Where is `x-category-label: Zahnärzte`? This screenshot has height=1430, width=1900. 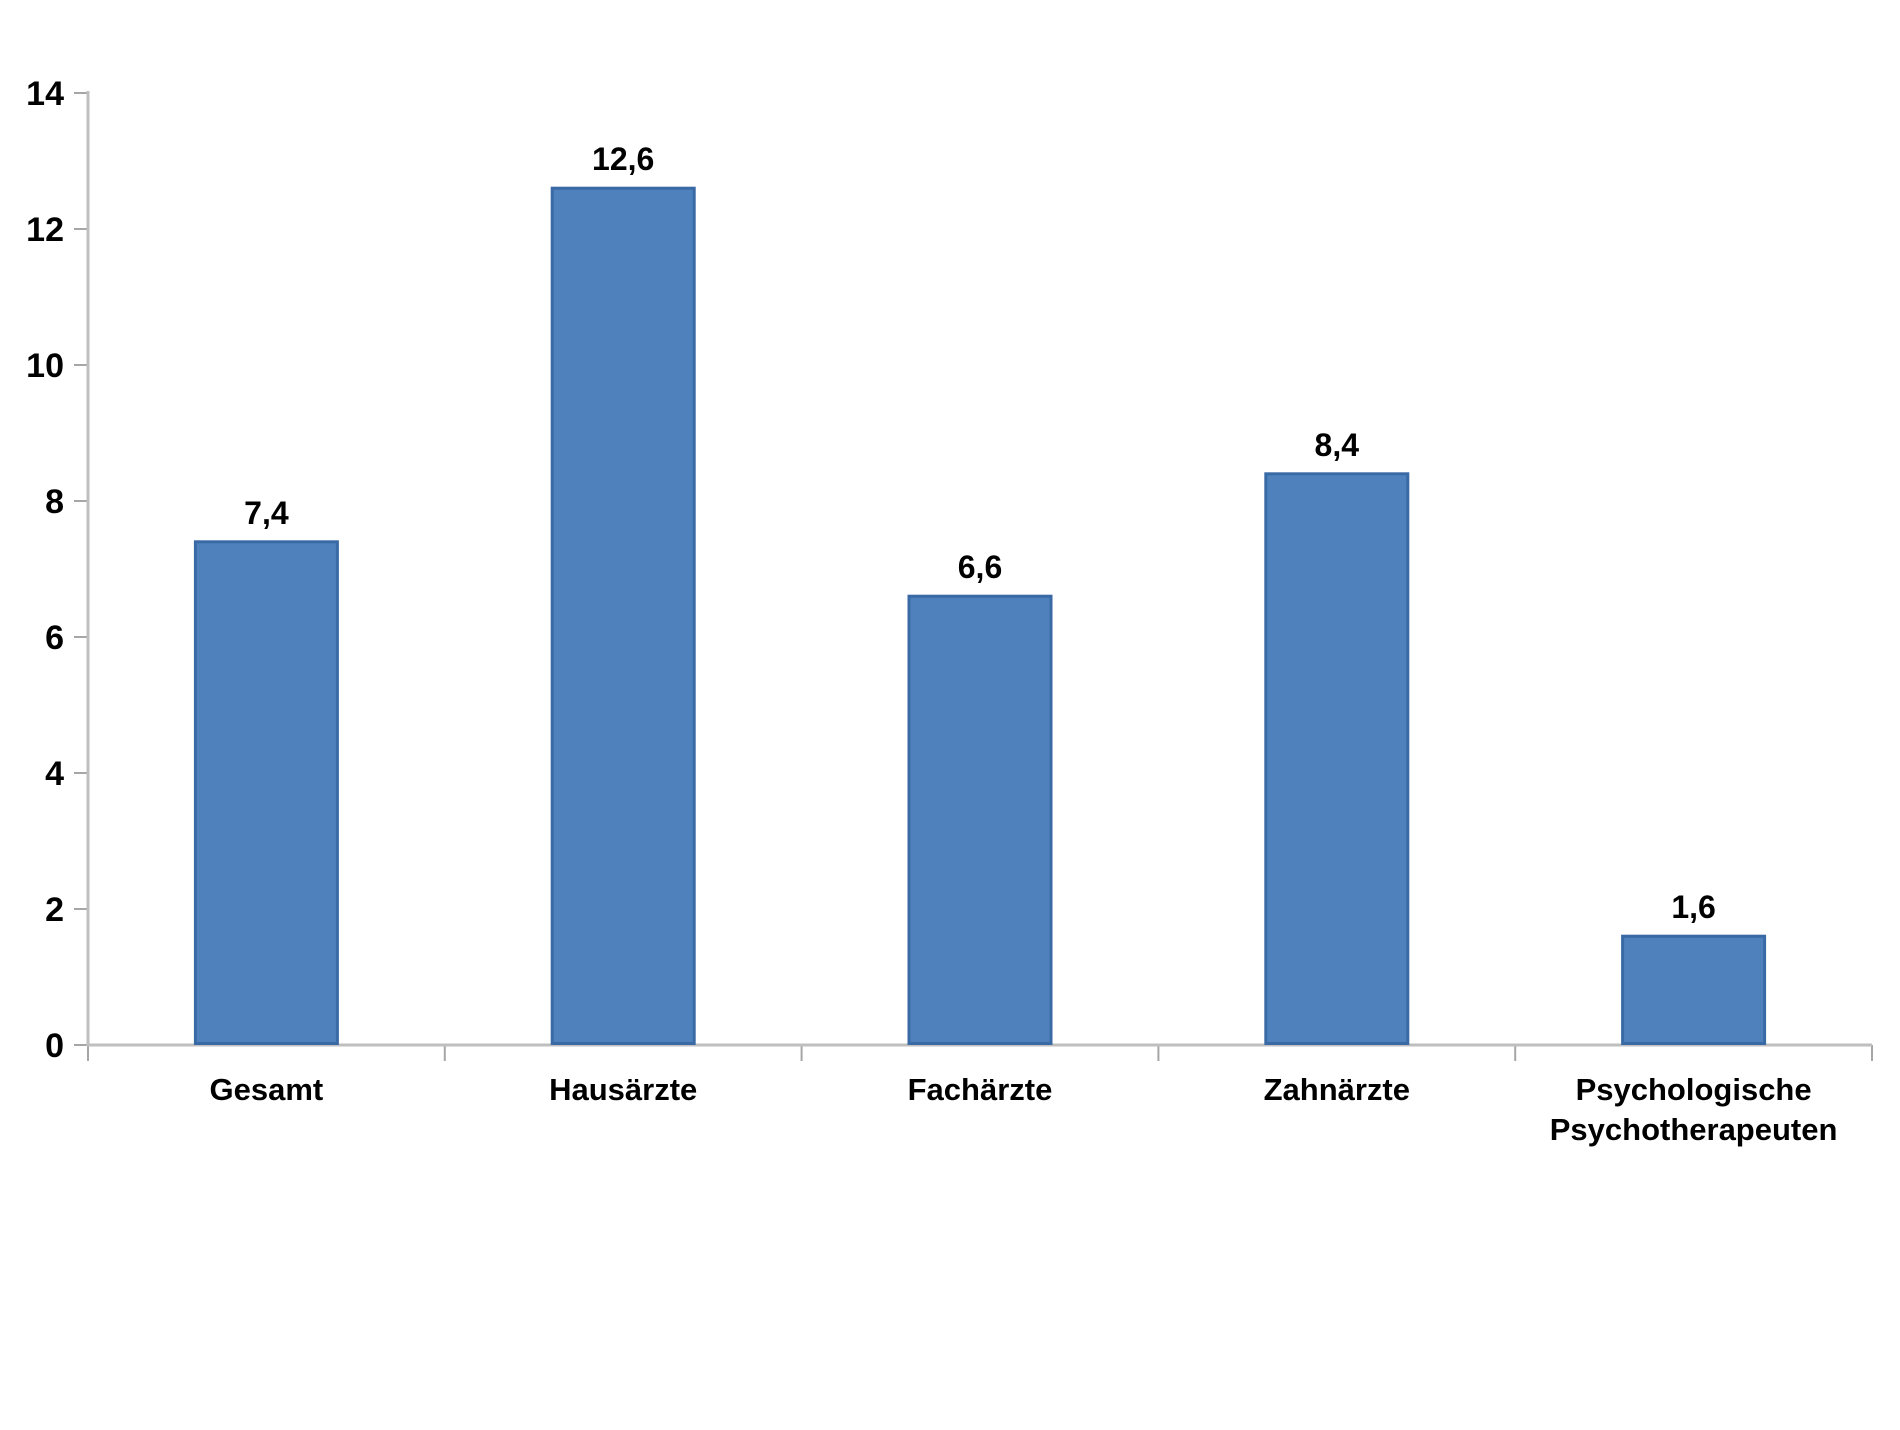
x-category-label: Zahnärzte is located at coordinates (1337, 1089).